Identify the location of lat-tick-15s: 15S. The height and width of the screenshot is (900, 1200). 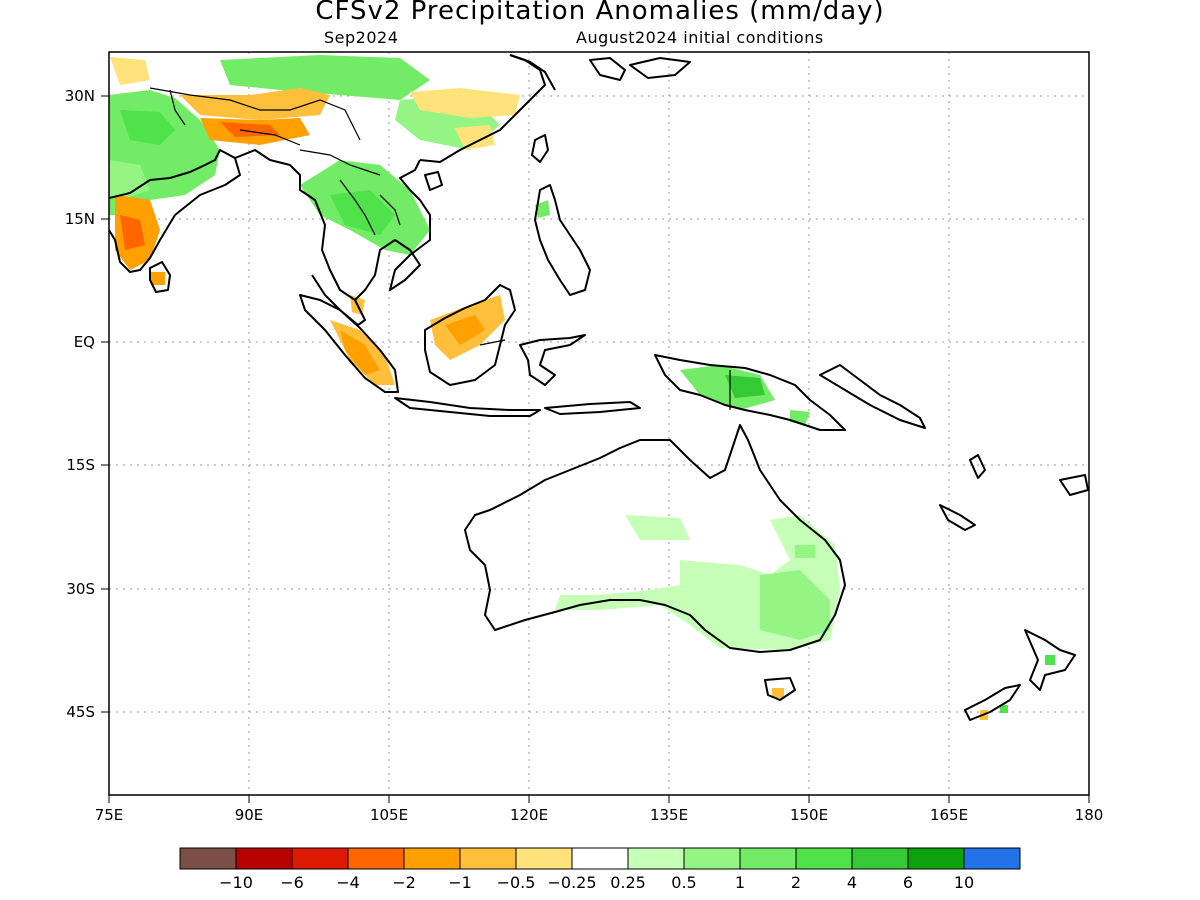
(80, 465).